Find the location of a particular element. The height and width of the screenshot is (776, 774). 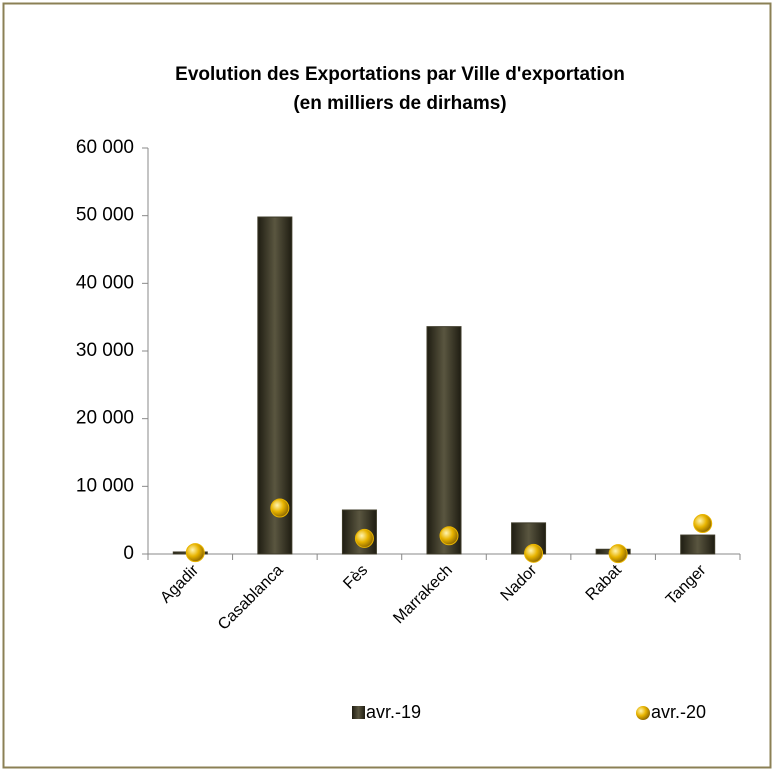

chart-subtitle: (en milliers de dirhams) is located at coordinates (399, 103).